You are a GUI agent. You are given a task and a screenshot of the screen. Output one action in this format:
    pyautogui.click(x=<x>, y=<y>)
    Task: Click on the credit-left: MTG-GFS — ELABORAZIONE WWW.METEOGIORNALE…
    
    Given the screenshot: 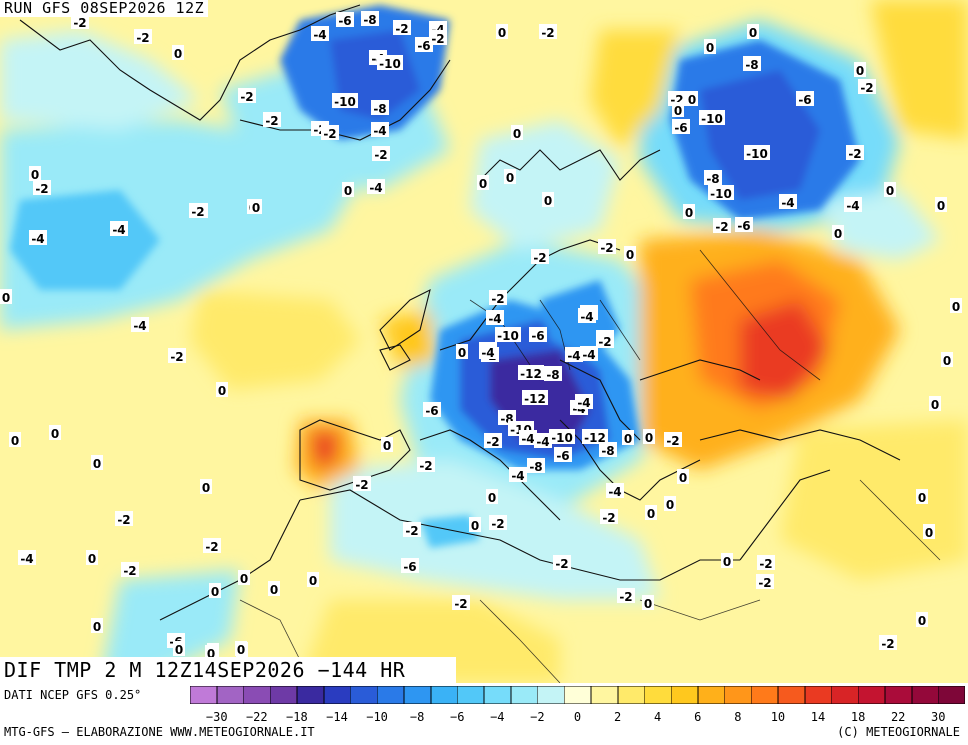 What is the action you would take?
    pyautogui.click(x=159, y=732)
    